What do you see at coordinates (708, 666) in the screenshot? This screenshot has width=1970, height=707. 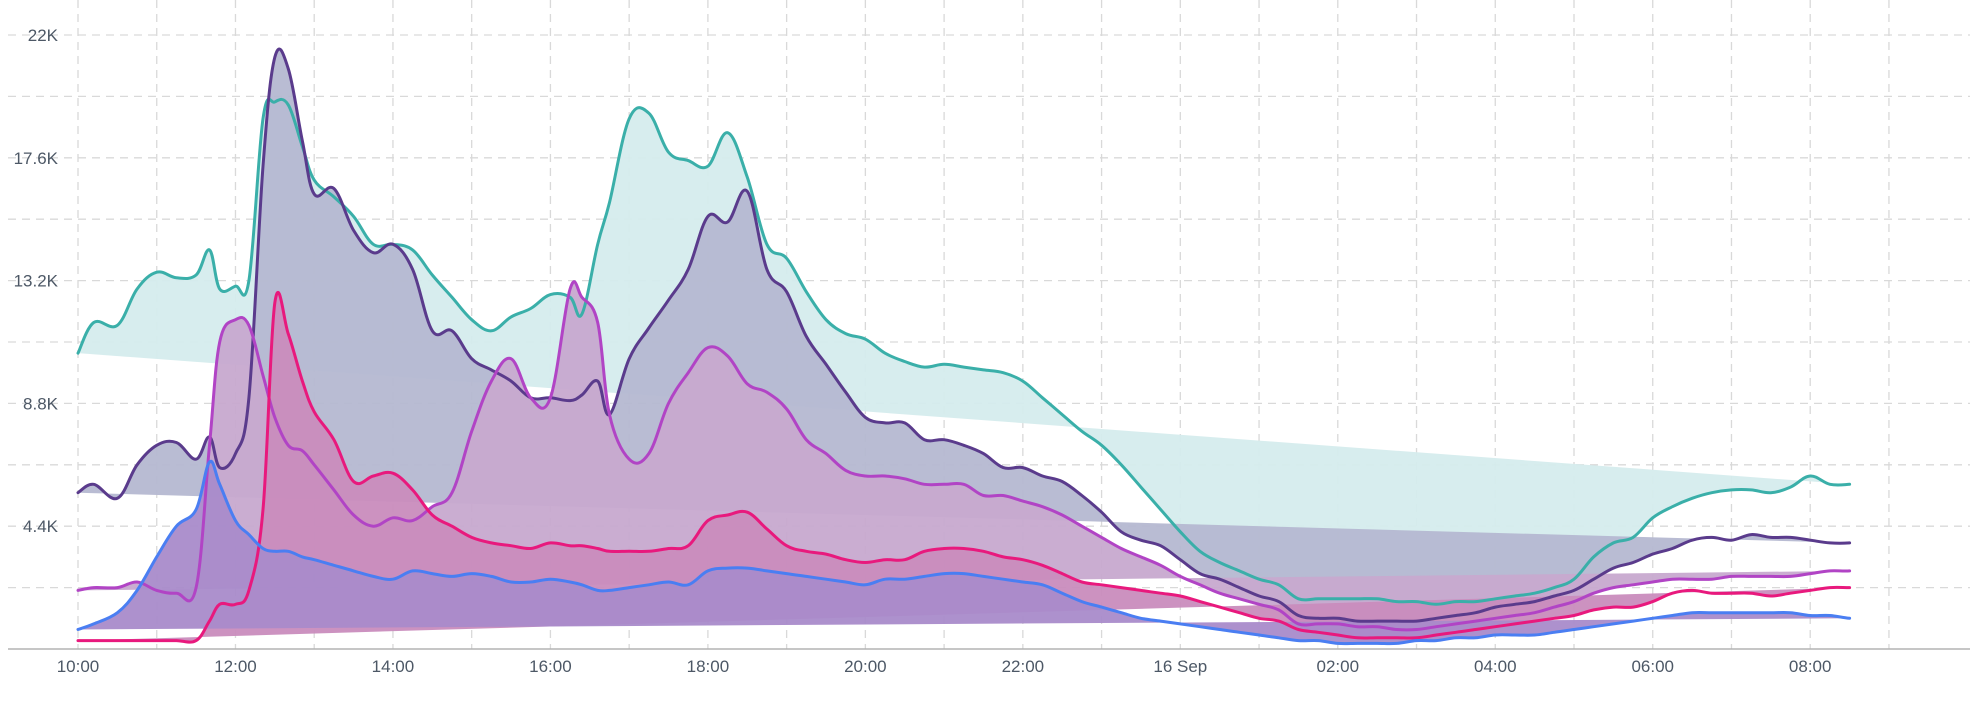 I see `x-tick-label: 18:00` at bounding box center [708, 666].